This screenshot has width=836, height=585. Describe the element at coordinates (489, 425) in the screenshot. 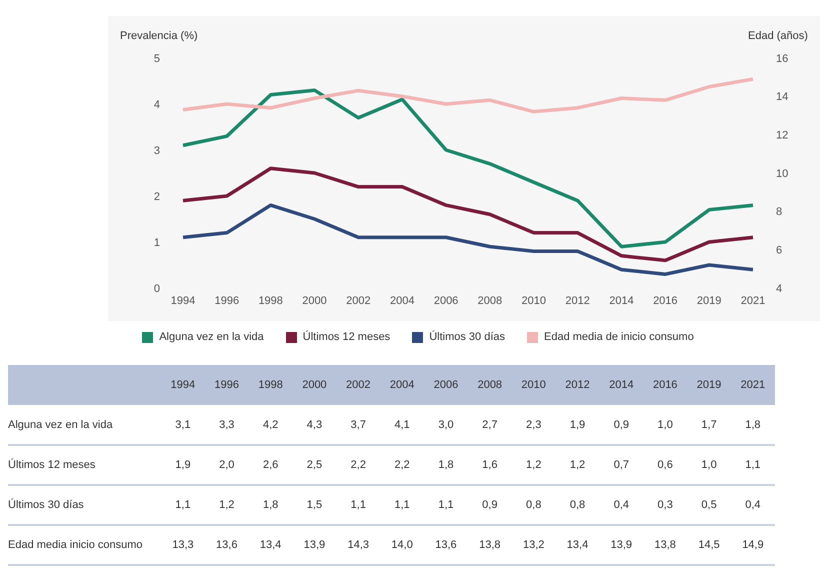

I see `data-label: 2,7` at that location.